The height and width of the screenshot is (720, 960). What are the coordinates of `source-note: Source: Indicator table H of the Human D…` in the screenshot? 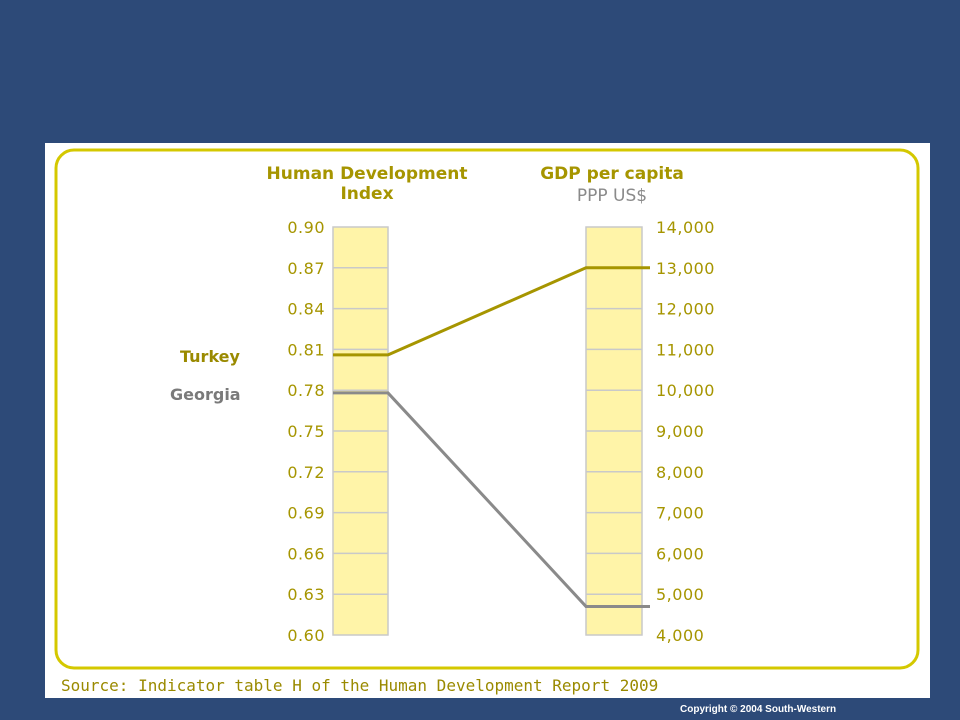 It's located at (359, 685).